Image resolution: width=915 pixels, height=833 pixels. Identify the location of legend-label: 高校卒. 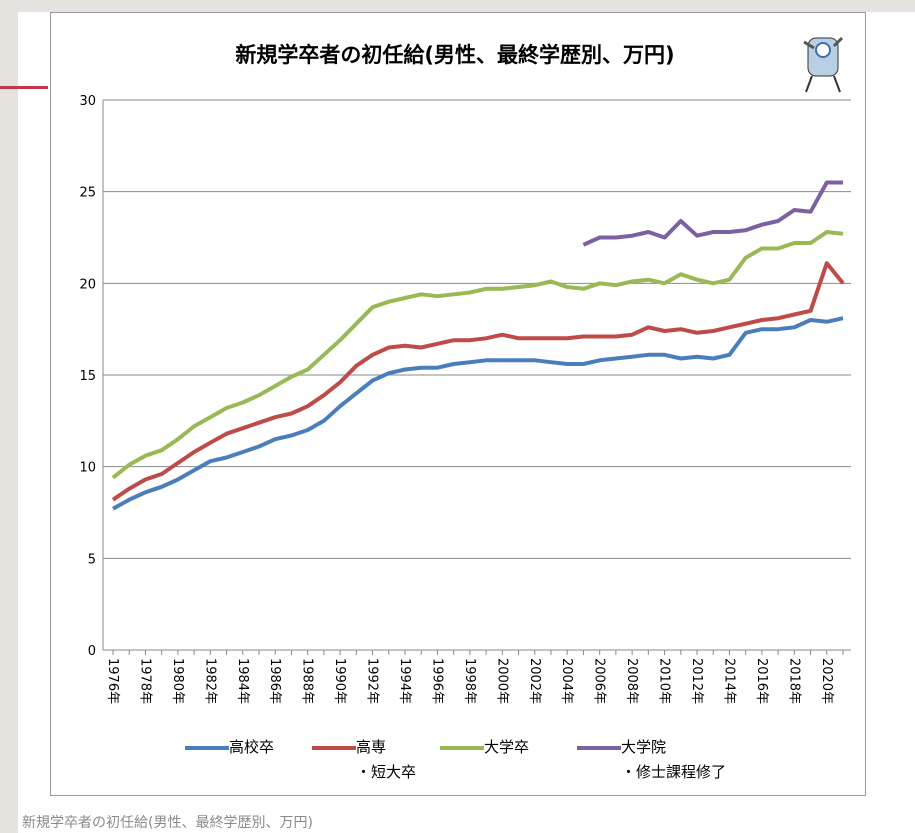
(252, 747).